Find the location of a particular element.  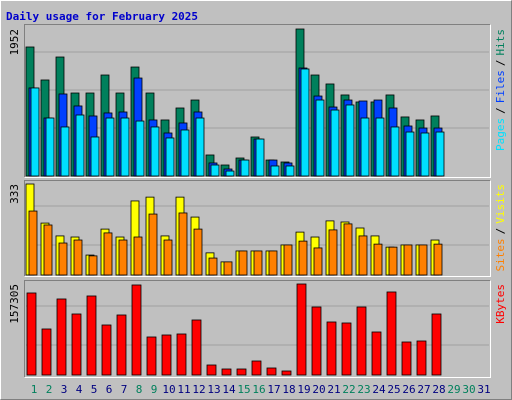

y-tick-label: 157305 is located at coordinates (14, 304).